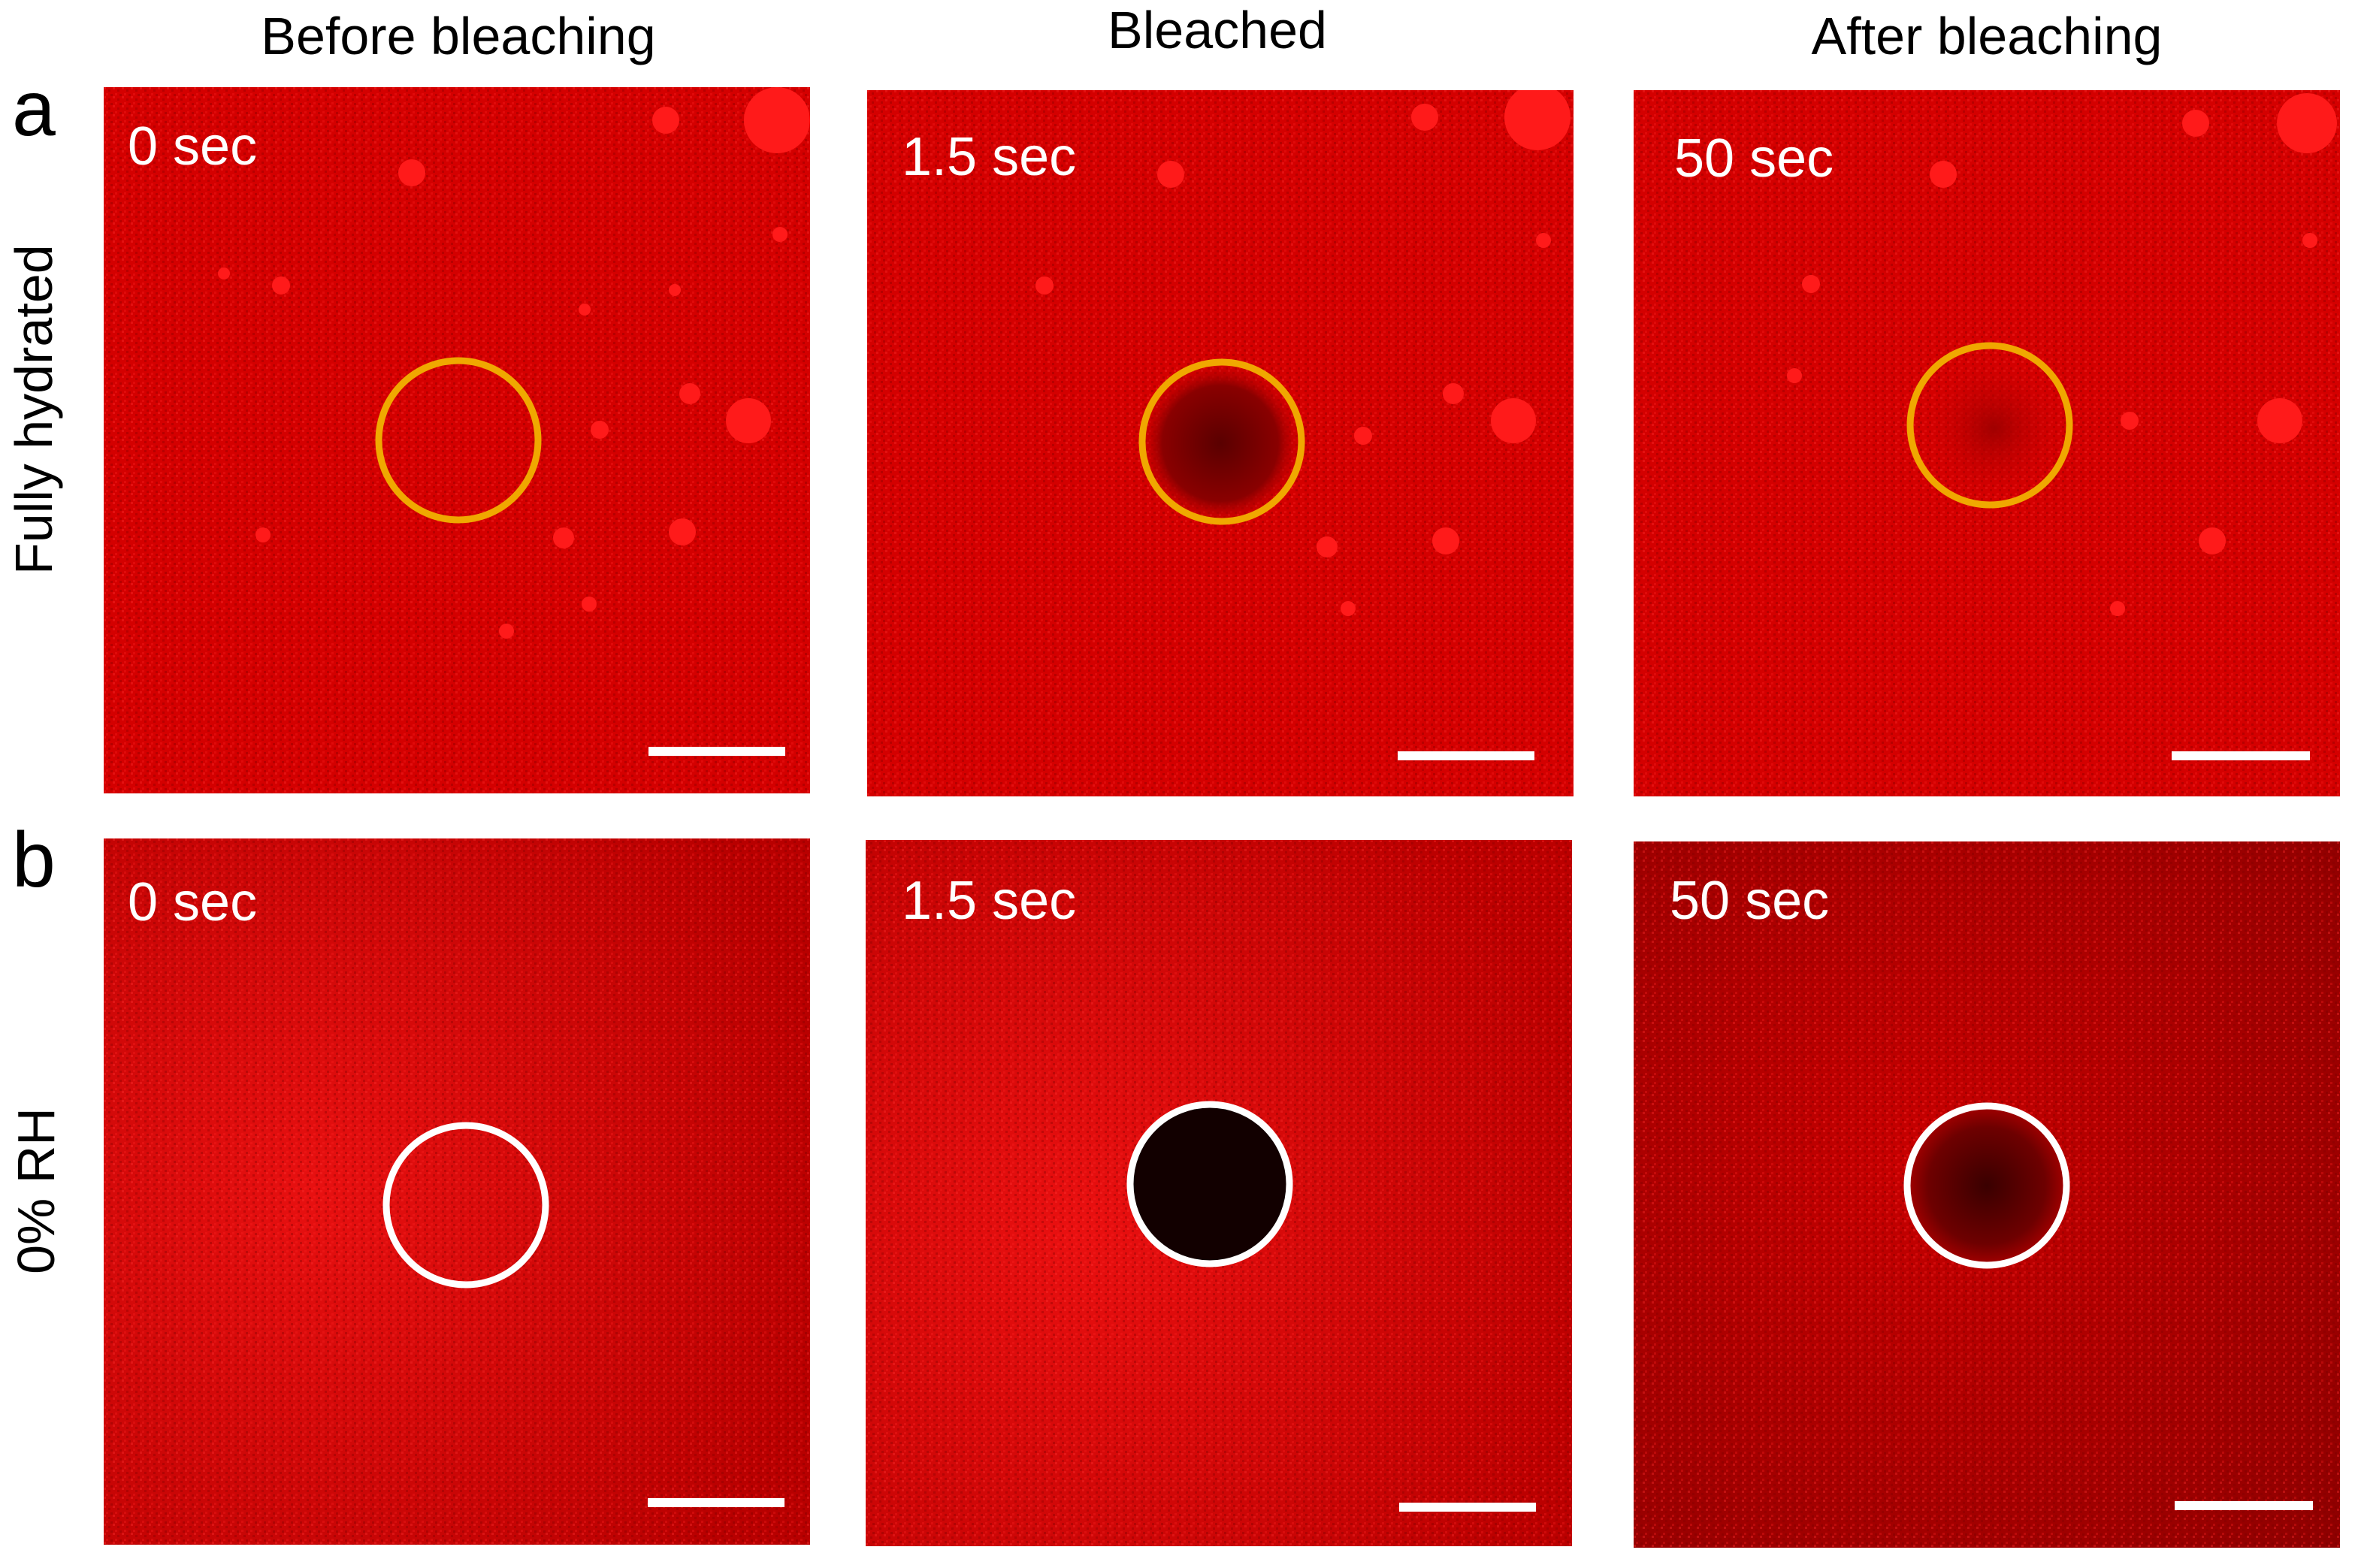 The height and width of the screenshot is (1568, 2355). I want to click on micrograph-a-bleached, so click(1220, 443).